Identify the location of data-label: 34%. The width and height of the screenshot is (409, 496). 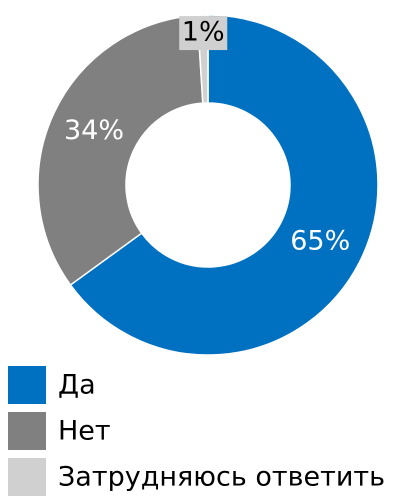
(94, 130).